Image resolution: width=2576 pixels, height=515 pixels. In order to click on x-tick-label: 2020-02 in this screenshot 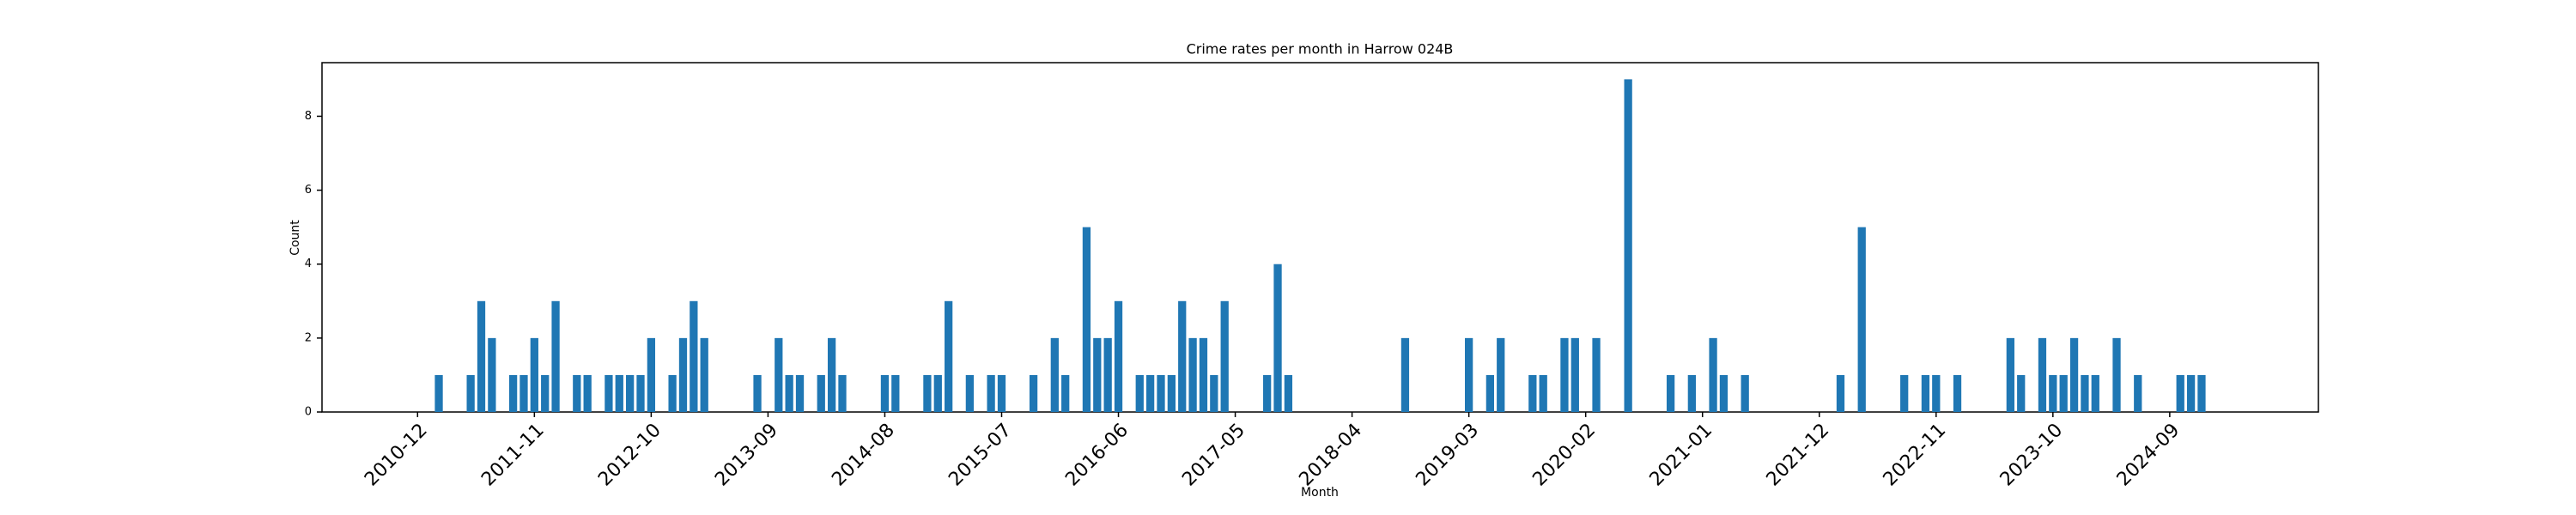, I will do `click(1564, 455)`.